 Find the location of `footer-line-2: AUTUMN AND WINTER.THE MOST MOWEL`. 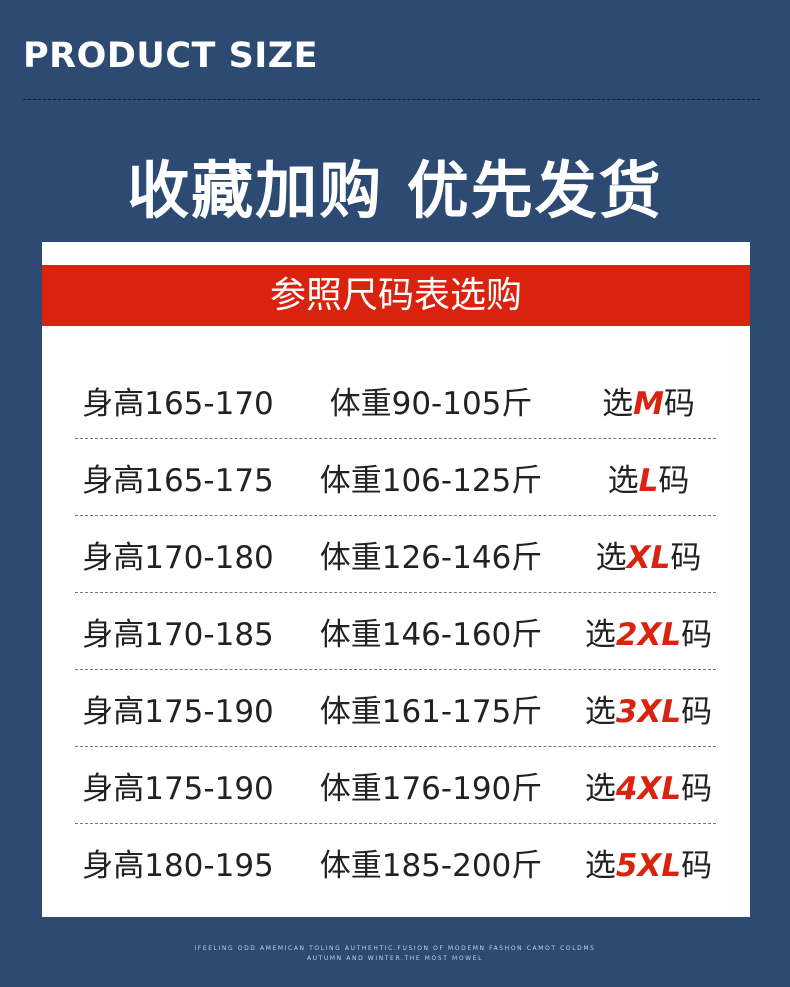

footer-line-2: AUTUMN AND WINTER.THE MOST MOWEL is located at coordinates (395, 958).